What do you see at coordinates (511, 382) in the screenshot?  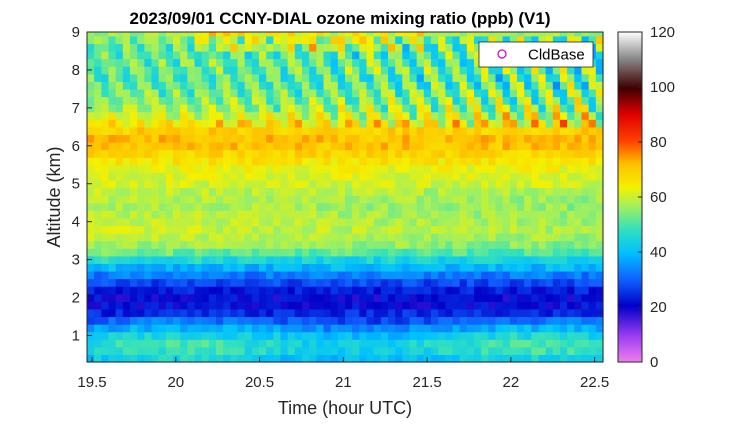 I see `x-tick-label: 22` at bounding box center [511, 382].